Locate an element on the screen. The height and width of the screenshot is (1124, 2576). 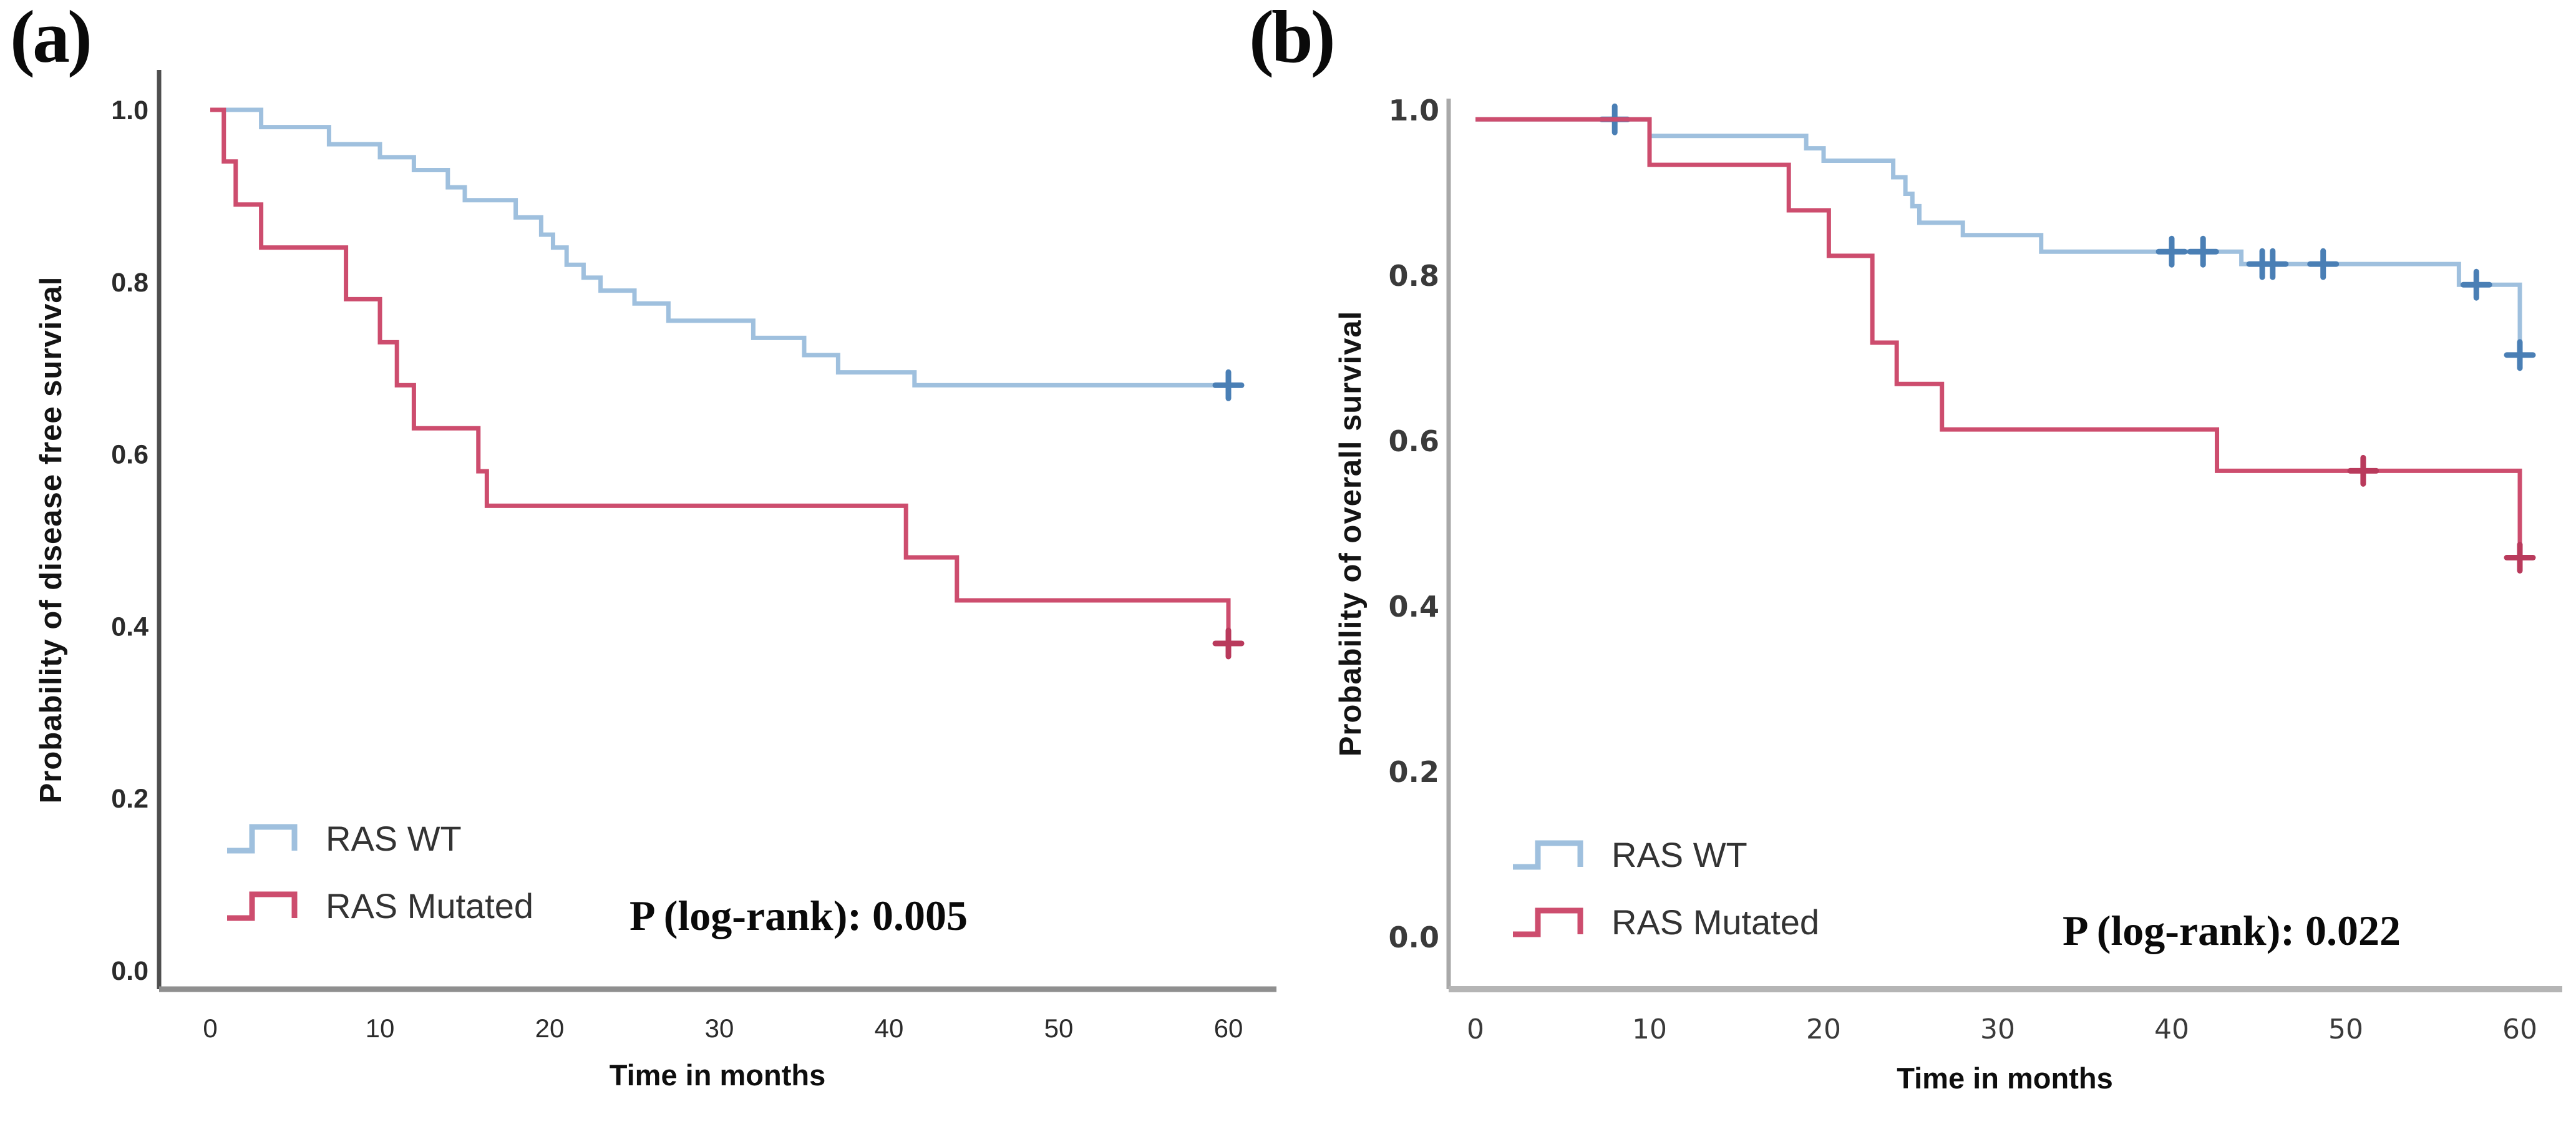
p-value-text: P (log-rank): 0.022 is located at coordinates (2232, 930).